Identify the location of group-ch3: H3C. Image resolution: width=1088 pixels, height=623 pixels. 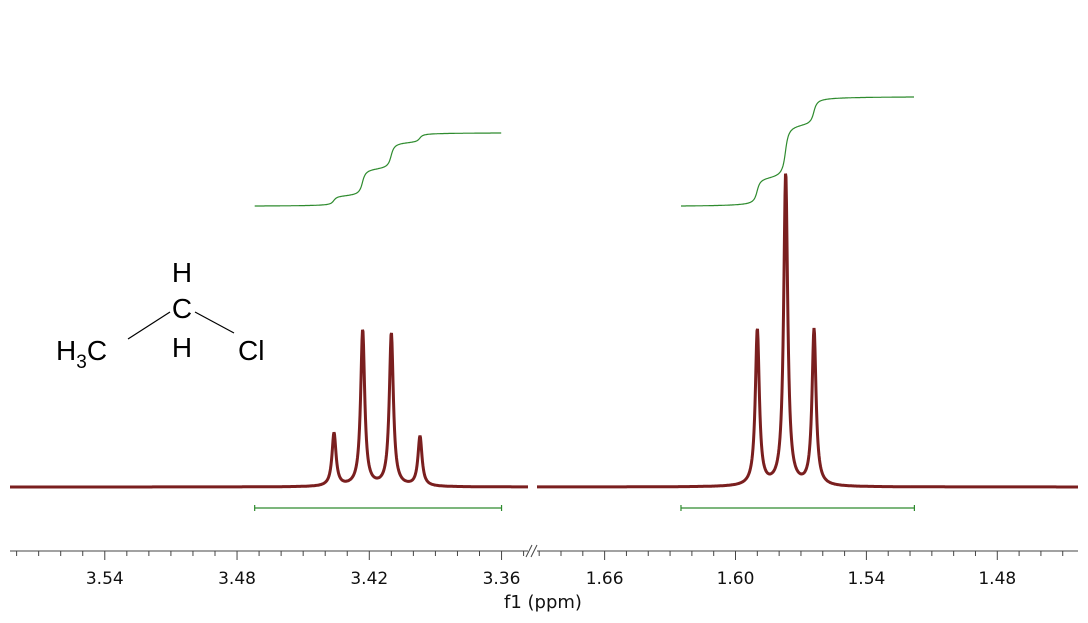
(81, 354).